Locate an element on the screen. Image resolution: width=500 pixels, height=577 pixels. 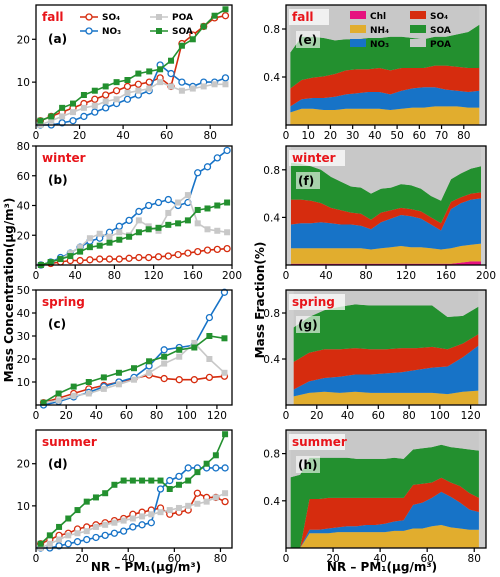
line-panel-xtick-label: 80 is located at coordinates (220, 559).